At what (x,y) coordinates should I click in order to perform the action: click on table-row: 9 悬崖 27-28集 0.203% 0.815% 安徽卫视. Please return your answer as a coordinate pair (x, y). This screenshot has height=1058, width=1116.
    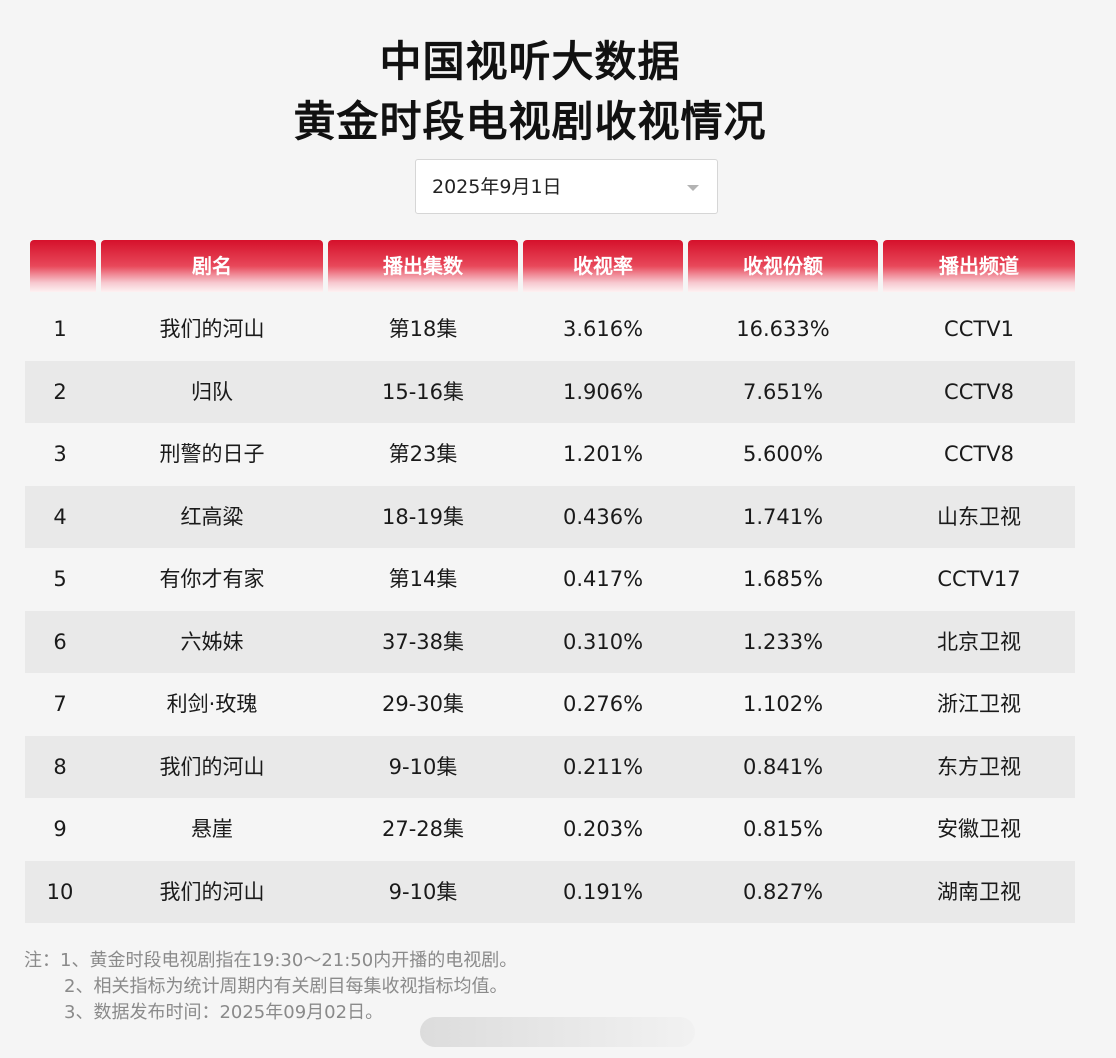
    Looking at the image, I should click on (550, 829).